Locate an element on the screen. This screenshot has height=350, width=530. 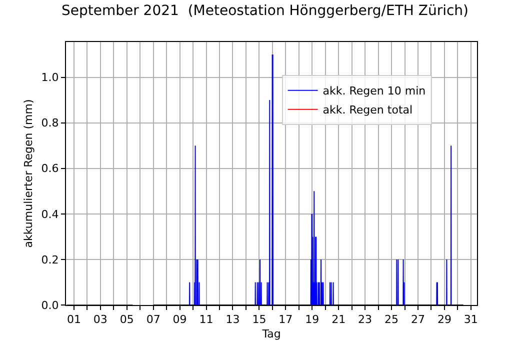
y-tick-label: 0.4 is located at coordinates (50, 214).